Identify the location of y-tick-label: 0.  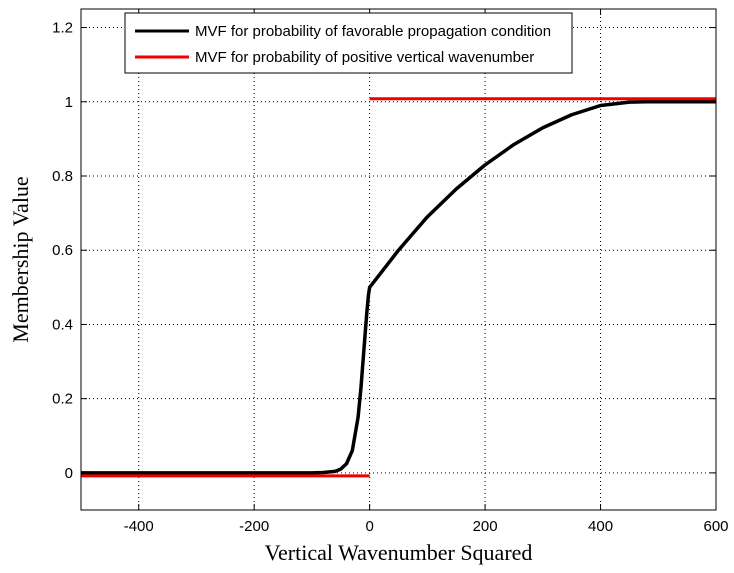
(69, 473).